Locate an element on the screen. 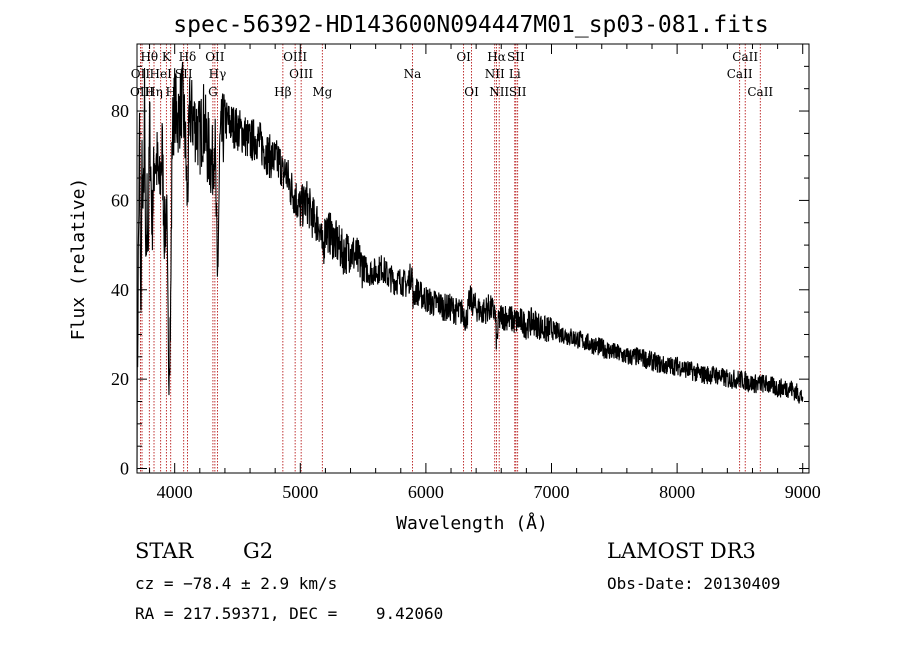 The height and width of the screenshot is (649, 900). x-tick-label: 4000 is located at coordinates (175, 492).